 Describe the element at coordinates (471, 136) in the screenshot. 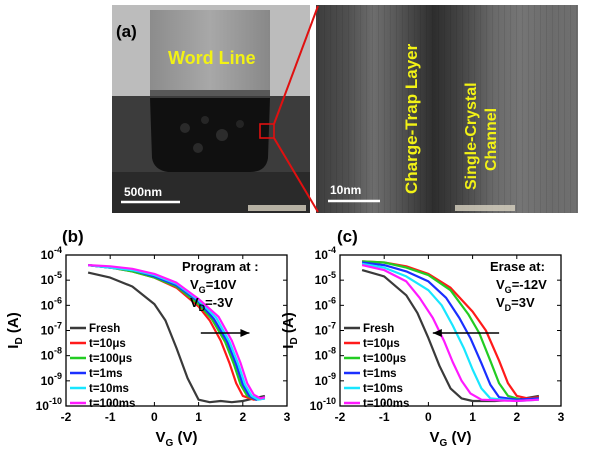

I see `single-crystal-label: Single-Crystal` at that location.